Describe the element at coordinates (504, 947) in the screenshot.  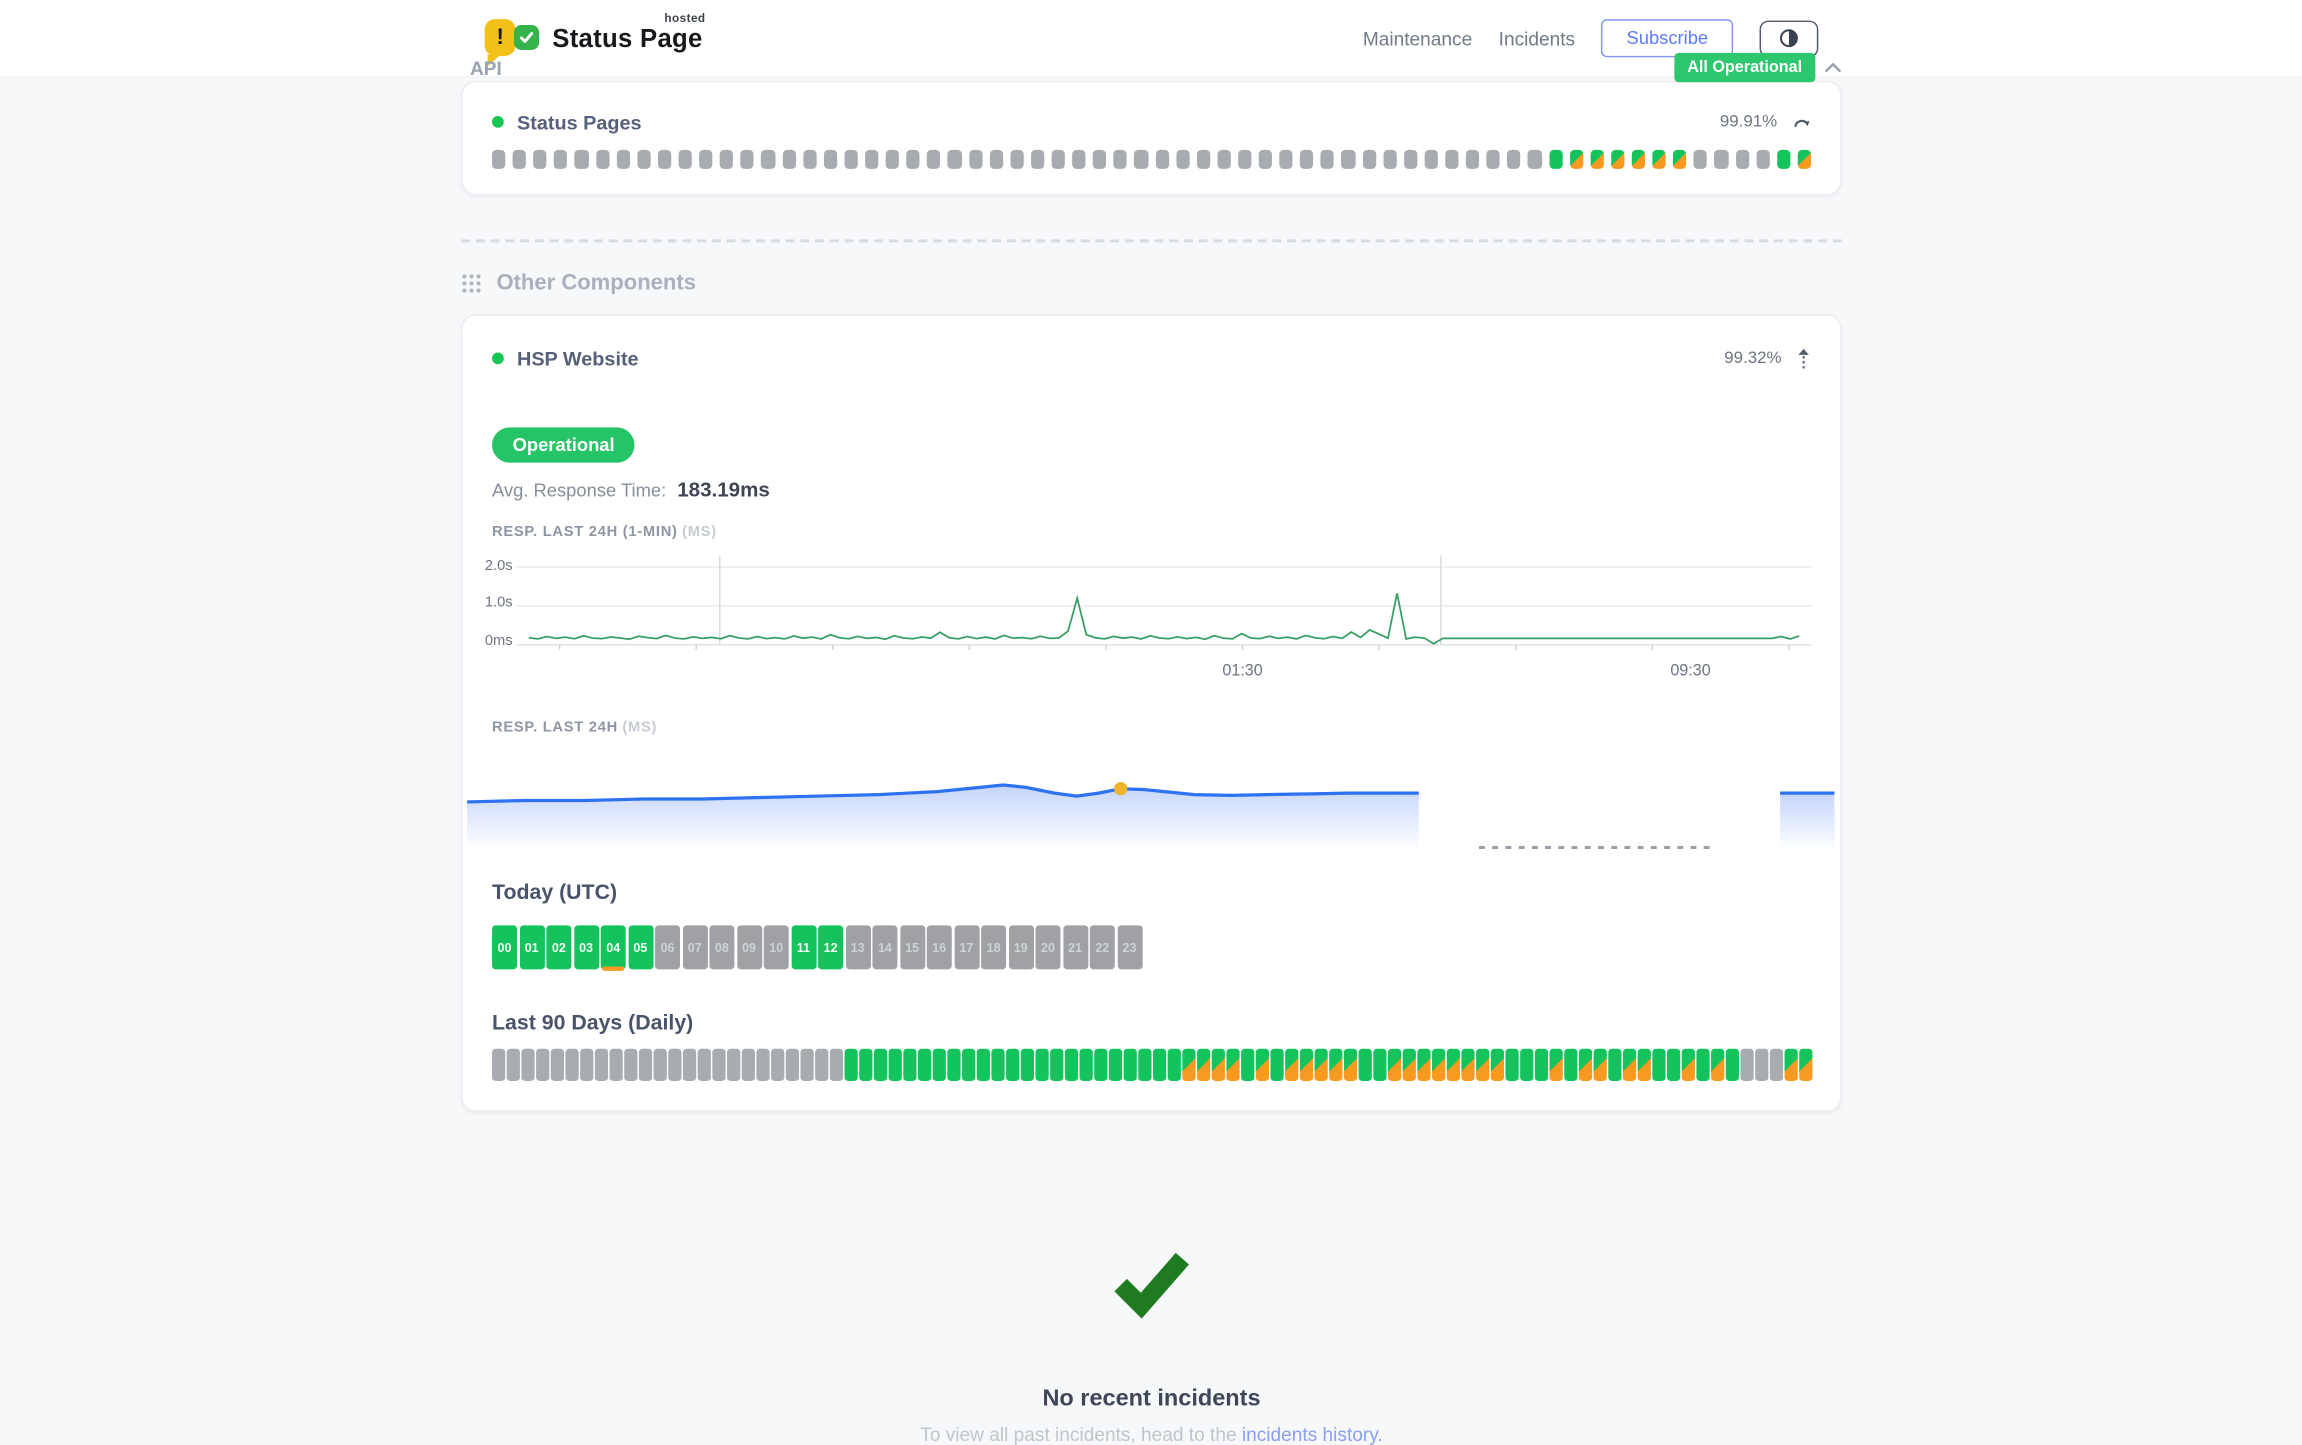
I see `hour-block-00: 00` at that location.